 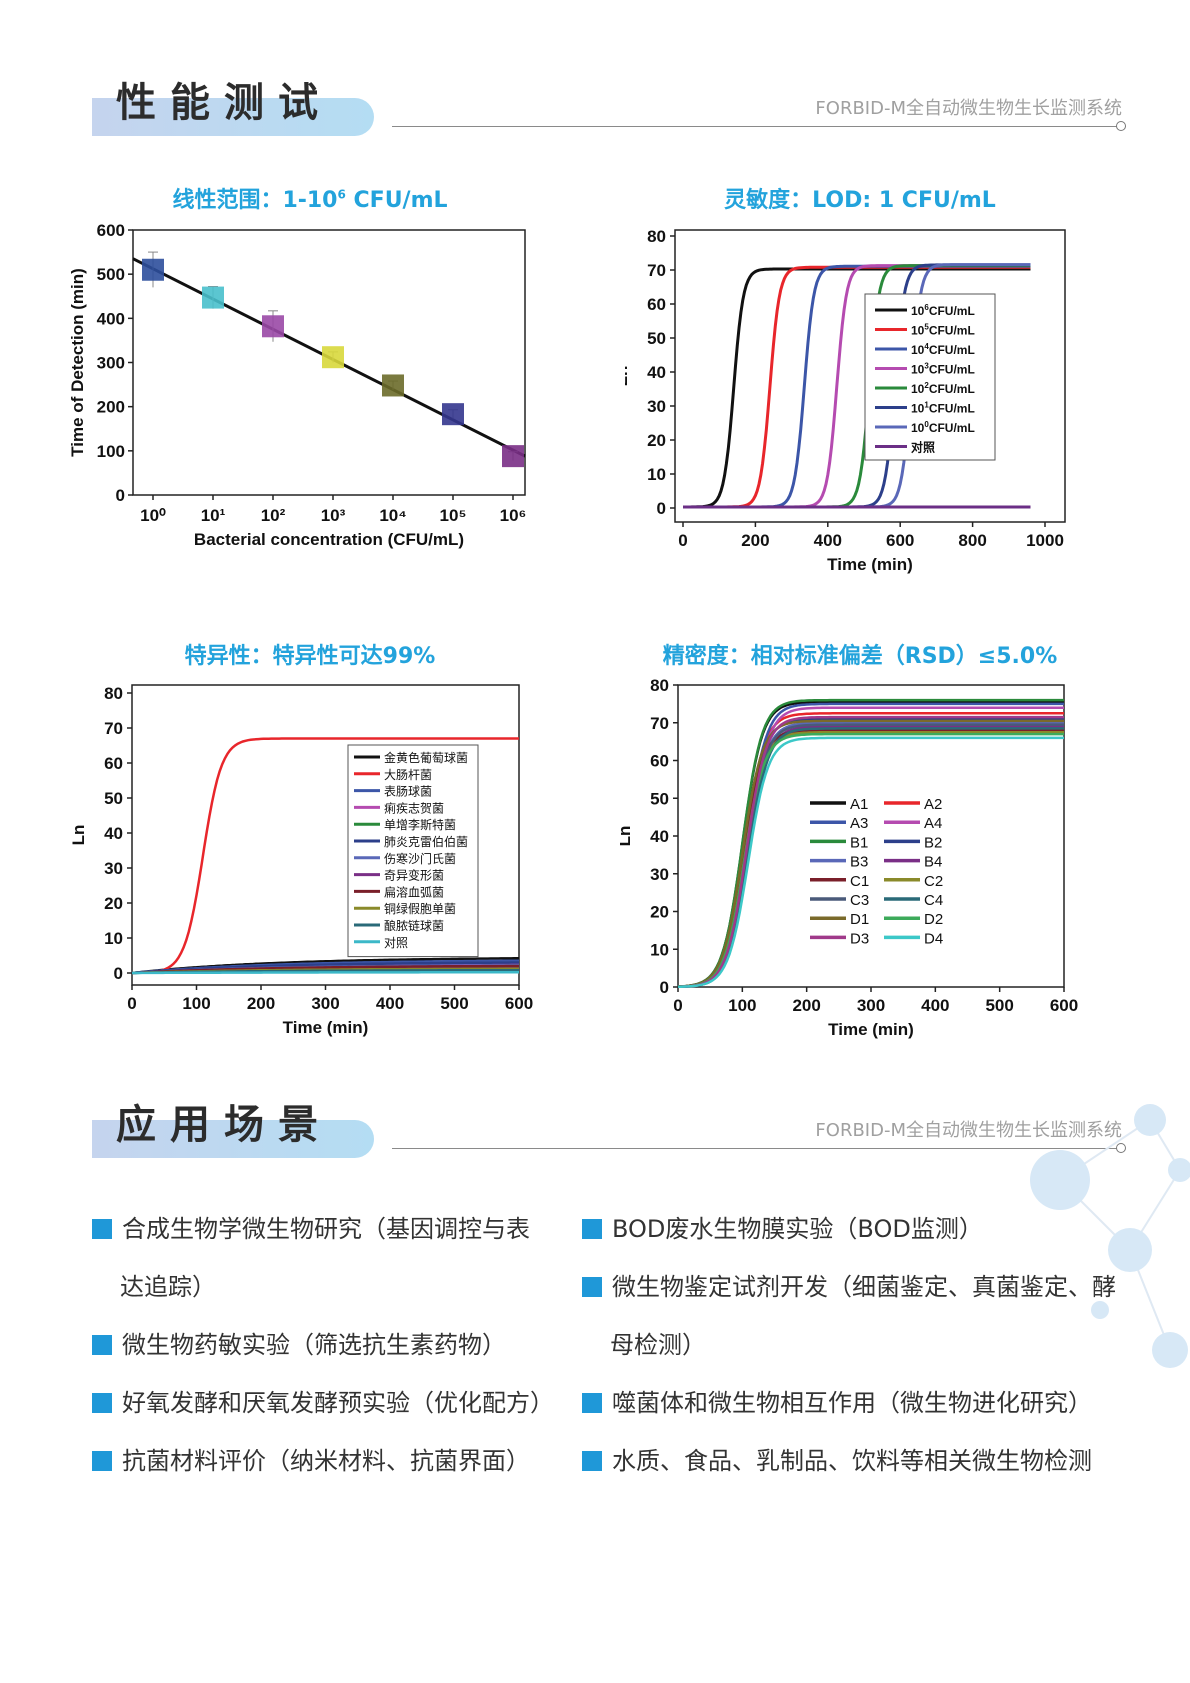 I want to click on application-item: 水质、食品、乳制品、饮料等相关微生物检测, so click(x=837, y=1461).